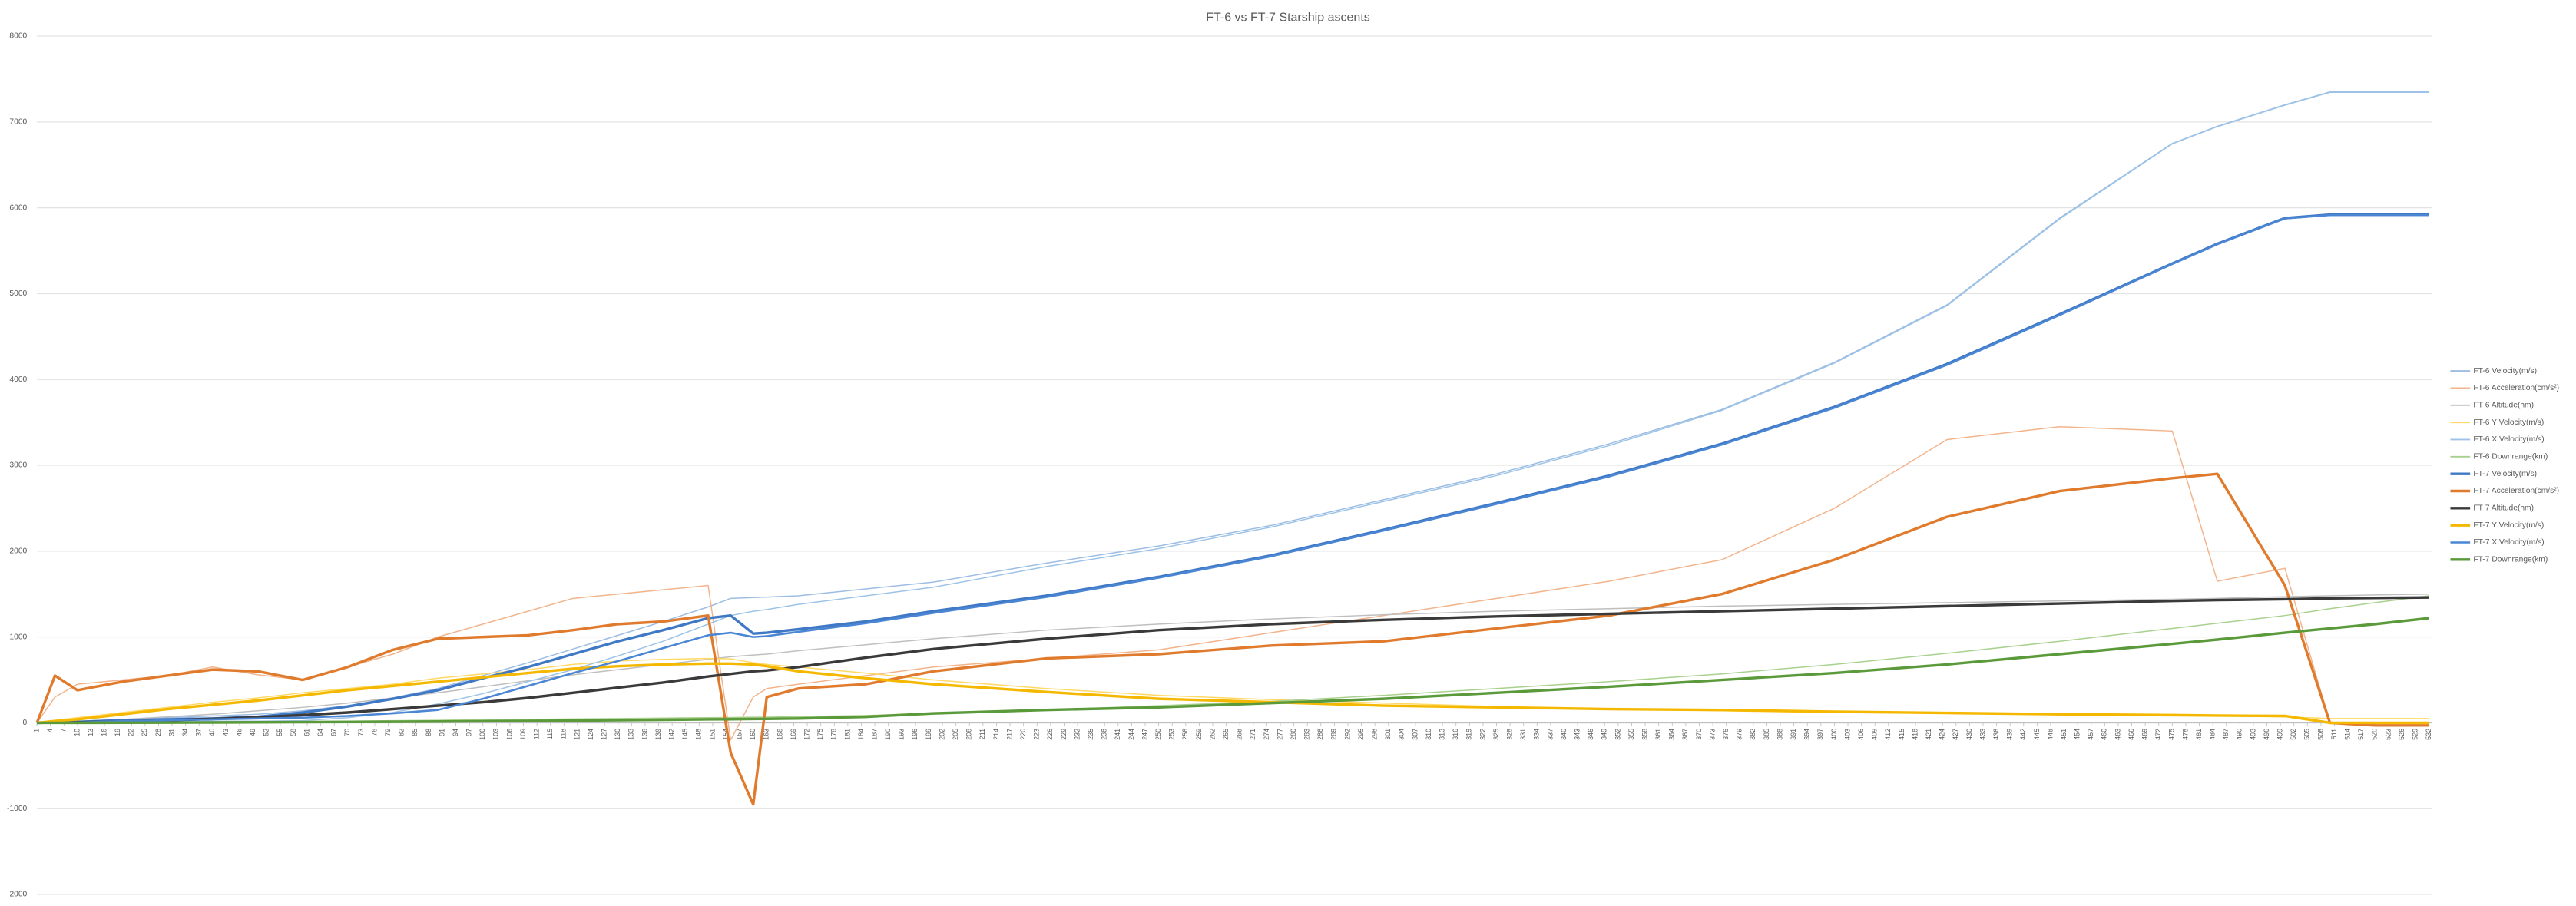  I want to click on x-tick-label: 481, so click(2199, 734).